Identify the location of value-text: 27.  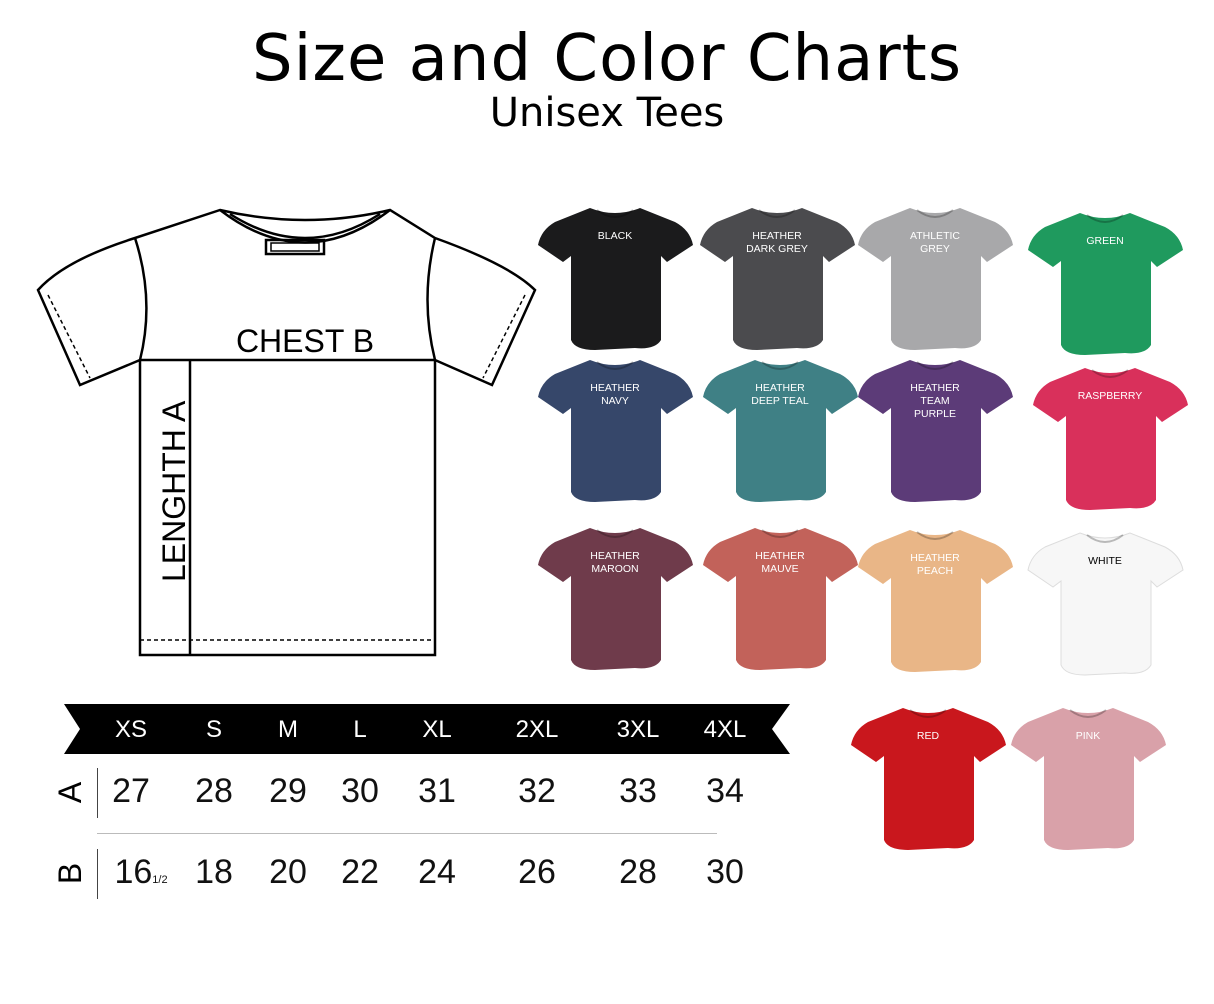
(131, 791).